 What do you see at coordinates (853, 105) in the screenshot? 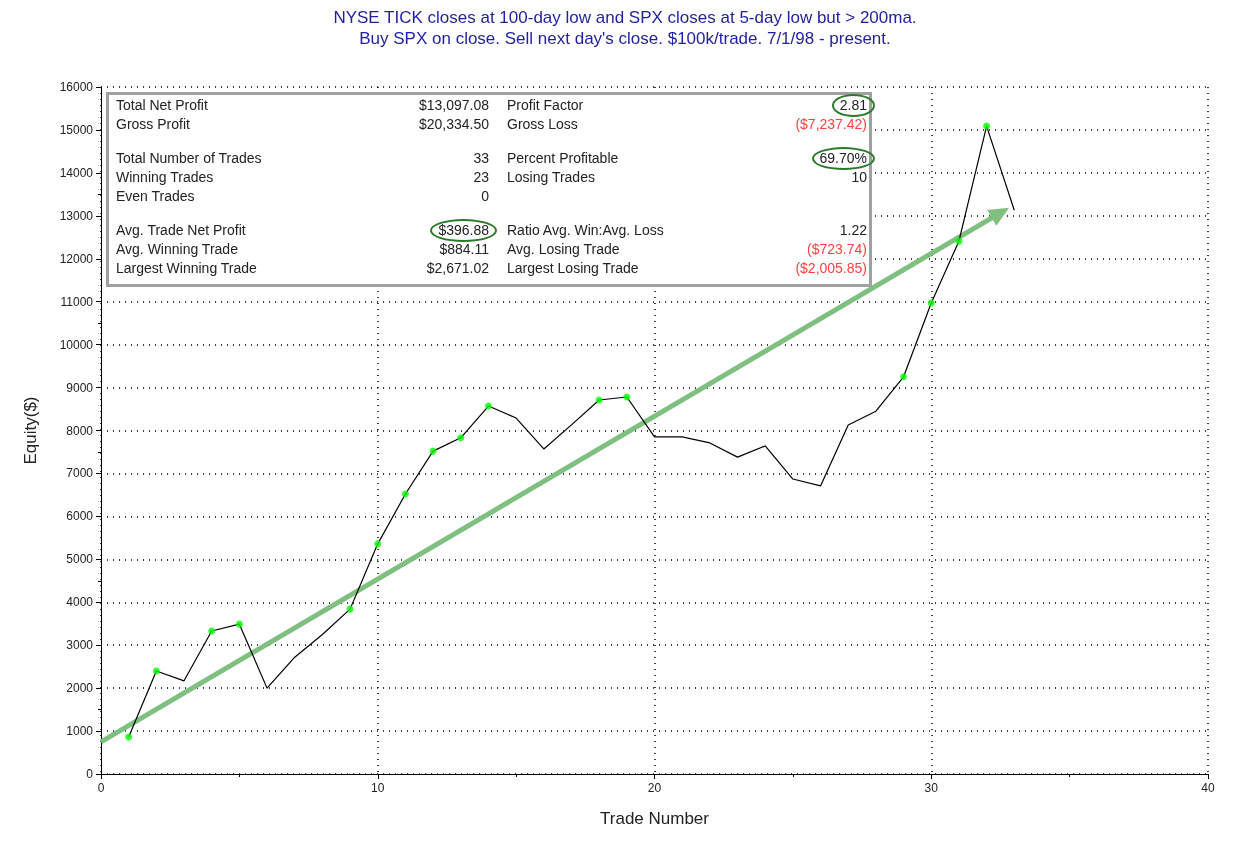
I see `annotation: 2.81` at bounding box center [853, 105].